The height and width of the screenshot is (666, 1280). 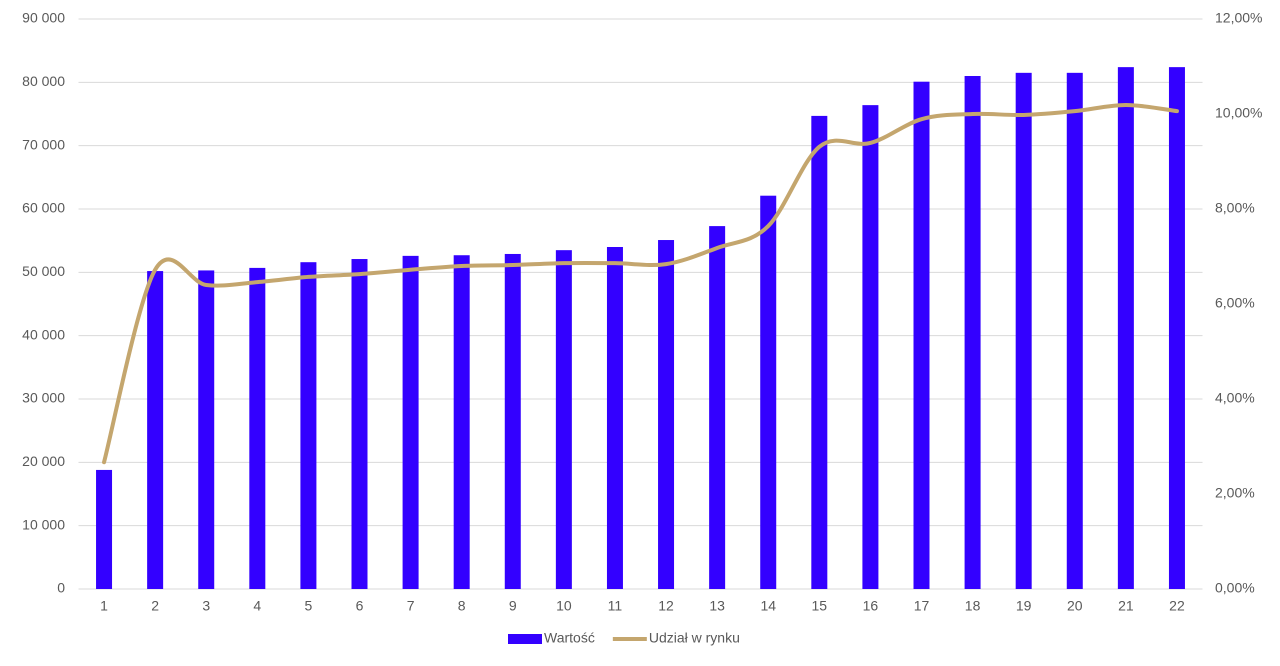 What do you see at coordinates (43, 398) in the screenshot?
I see `y-tick-label: 30 000` at bounding box center [43, 398].